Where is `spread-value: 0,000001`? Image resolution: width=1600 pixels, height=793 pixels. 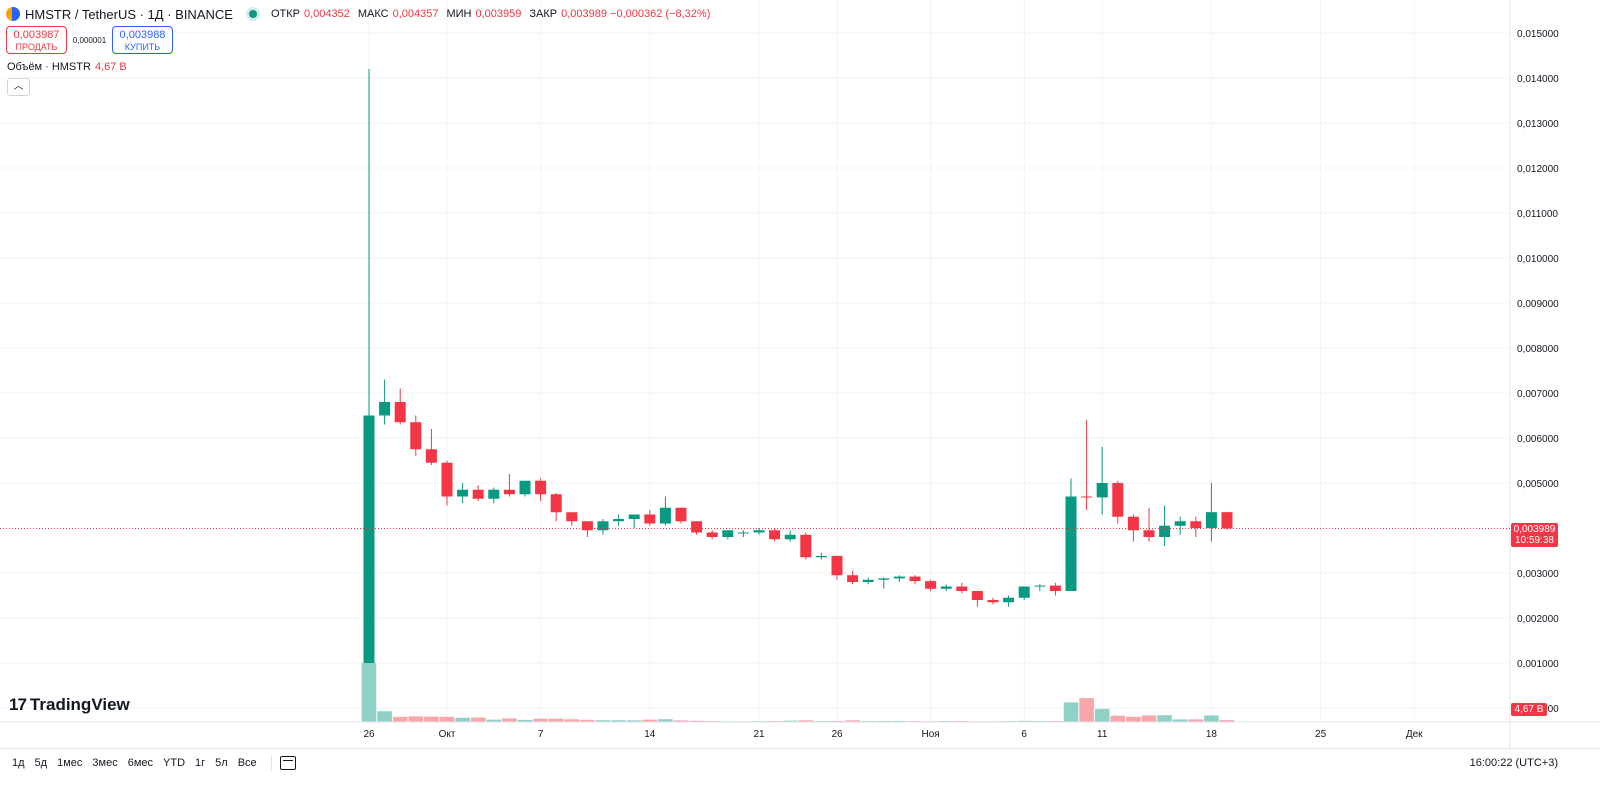 spread-value: 0,000001 is located at coordinates (89, 40).